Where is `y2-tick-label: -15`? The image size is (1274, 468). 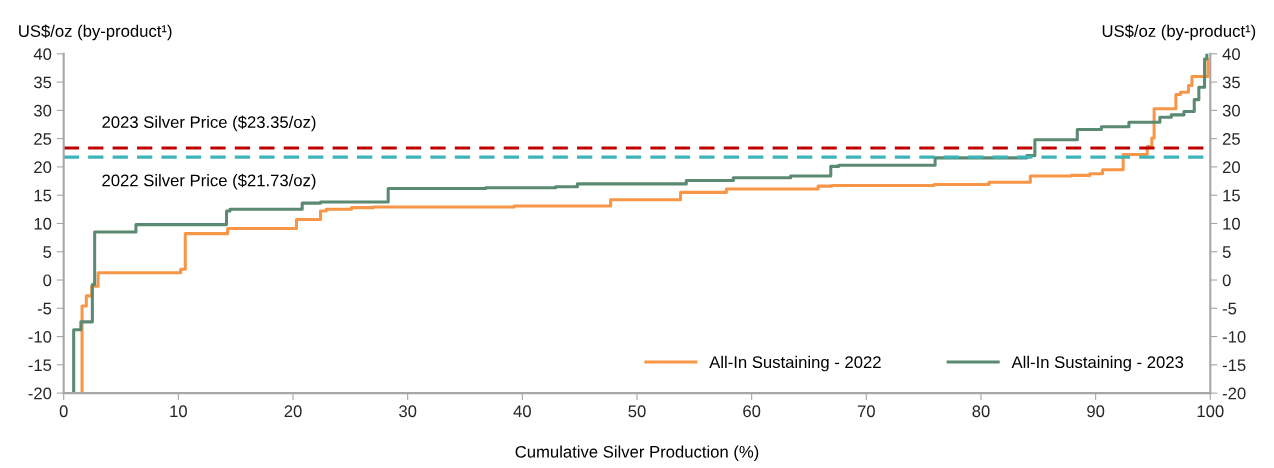
y2-tick-label: -15 is located at coordinates (1234, 365).